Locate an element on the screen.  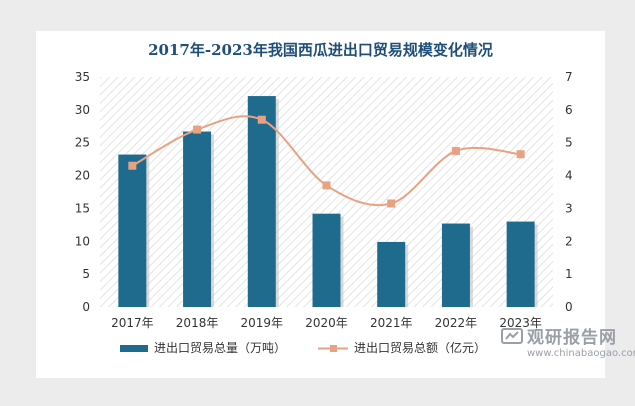
legend-bar-label: 进出口贸易总量（万吨） is located at coordinates (220, 348).